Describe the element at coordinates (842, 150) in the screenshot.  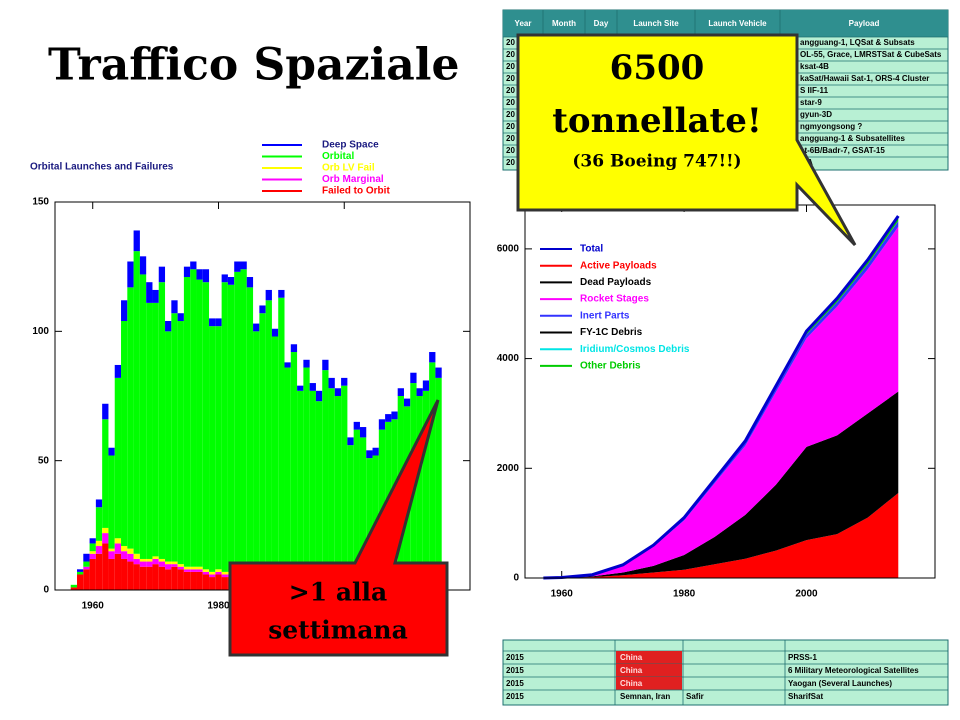
I see `table-cell: at-6B/Badr-7, GSAT-15` at that location.